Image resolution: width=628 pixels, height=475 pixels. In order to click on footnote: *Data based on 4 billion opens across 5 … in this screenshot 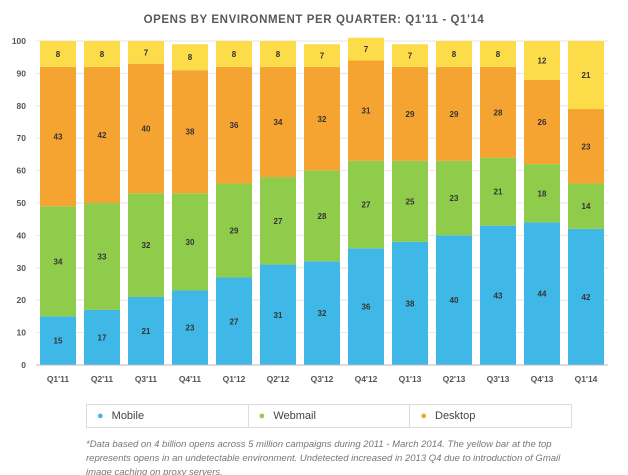, I will do `click(323, 457)`.